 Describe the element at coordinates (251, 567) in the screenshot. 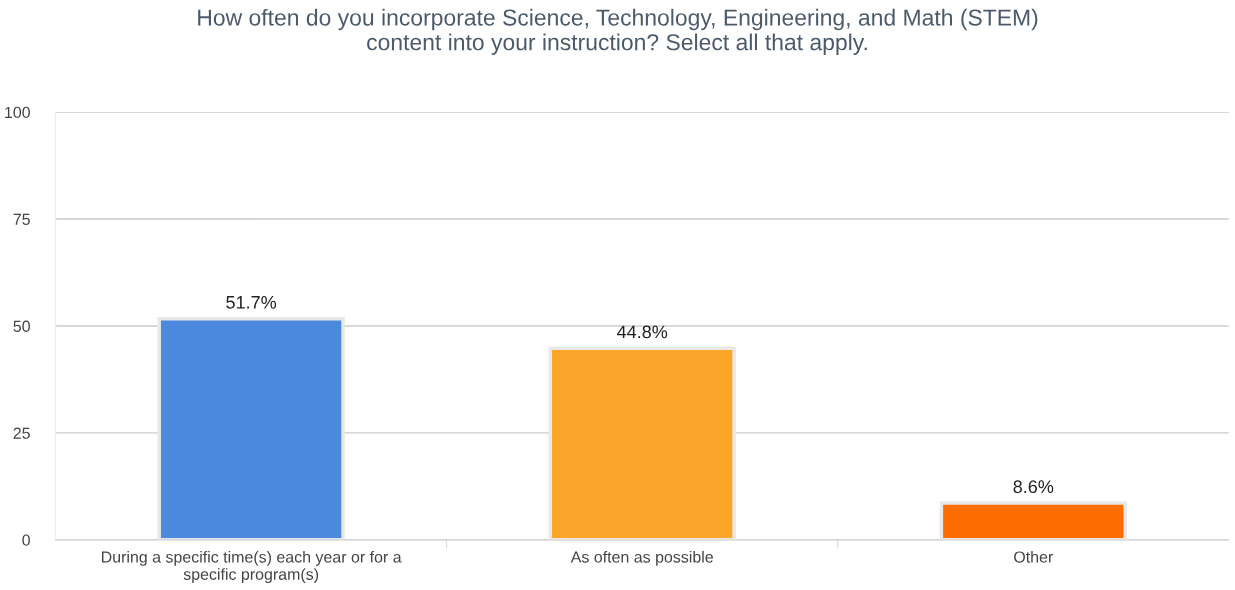

I see `x-tick-label: During a specific time(s) each year or for a specific program(s)` at that location.